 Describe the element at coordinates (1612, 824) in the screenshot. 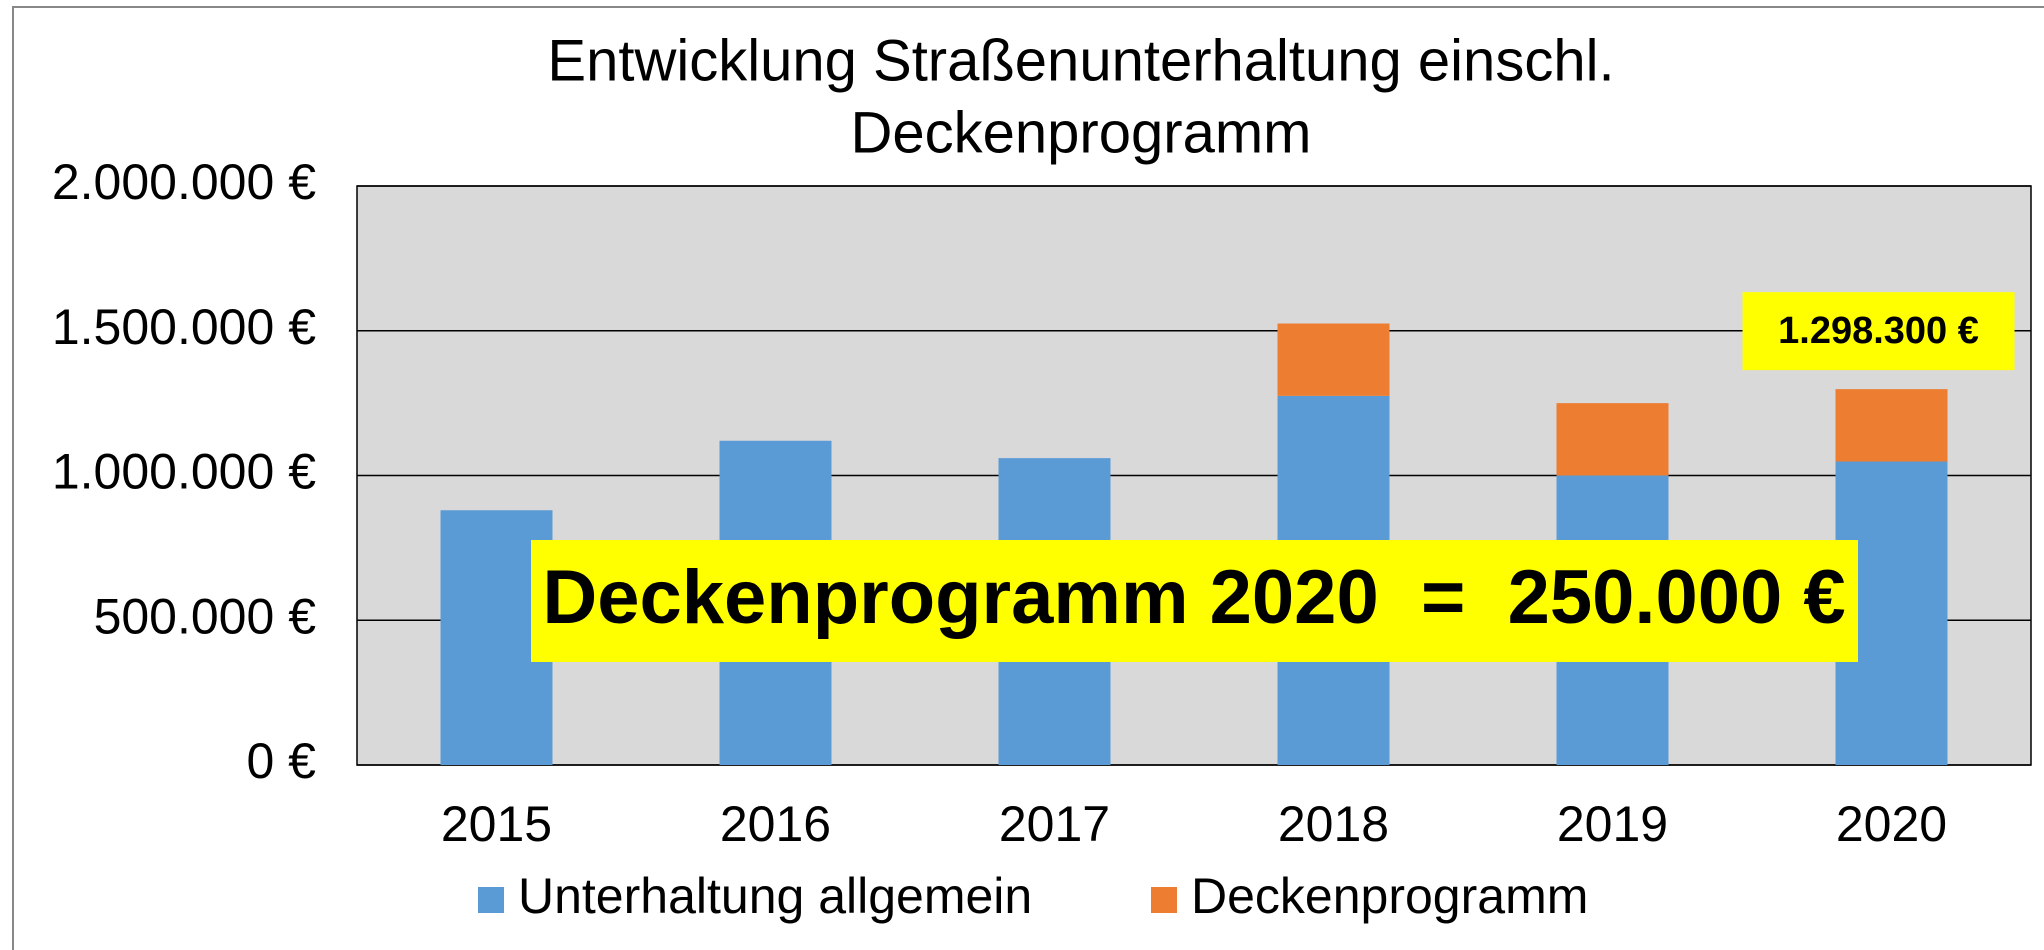

I see `x-tick-label: 2019` at that location.